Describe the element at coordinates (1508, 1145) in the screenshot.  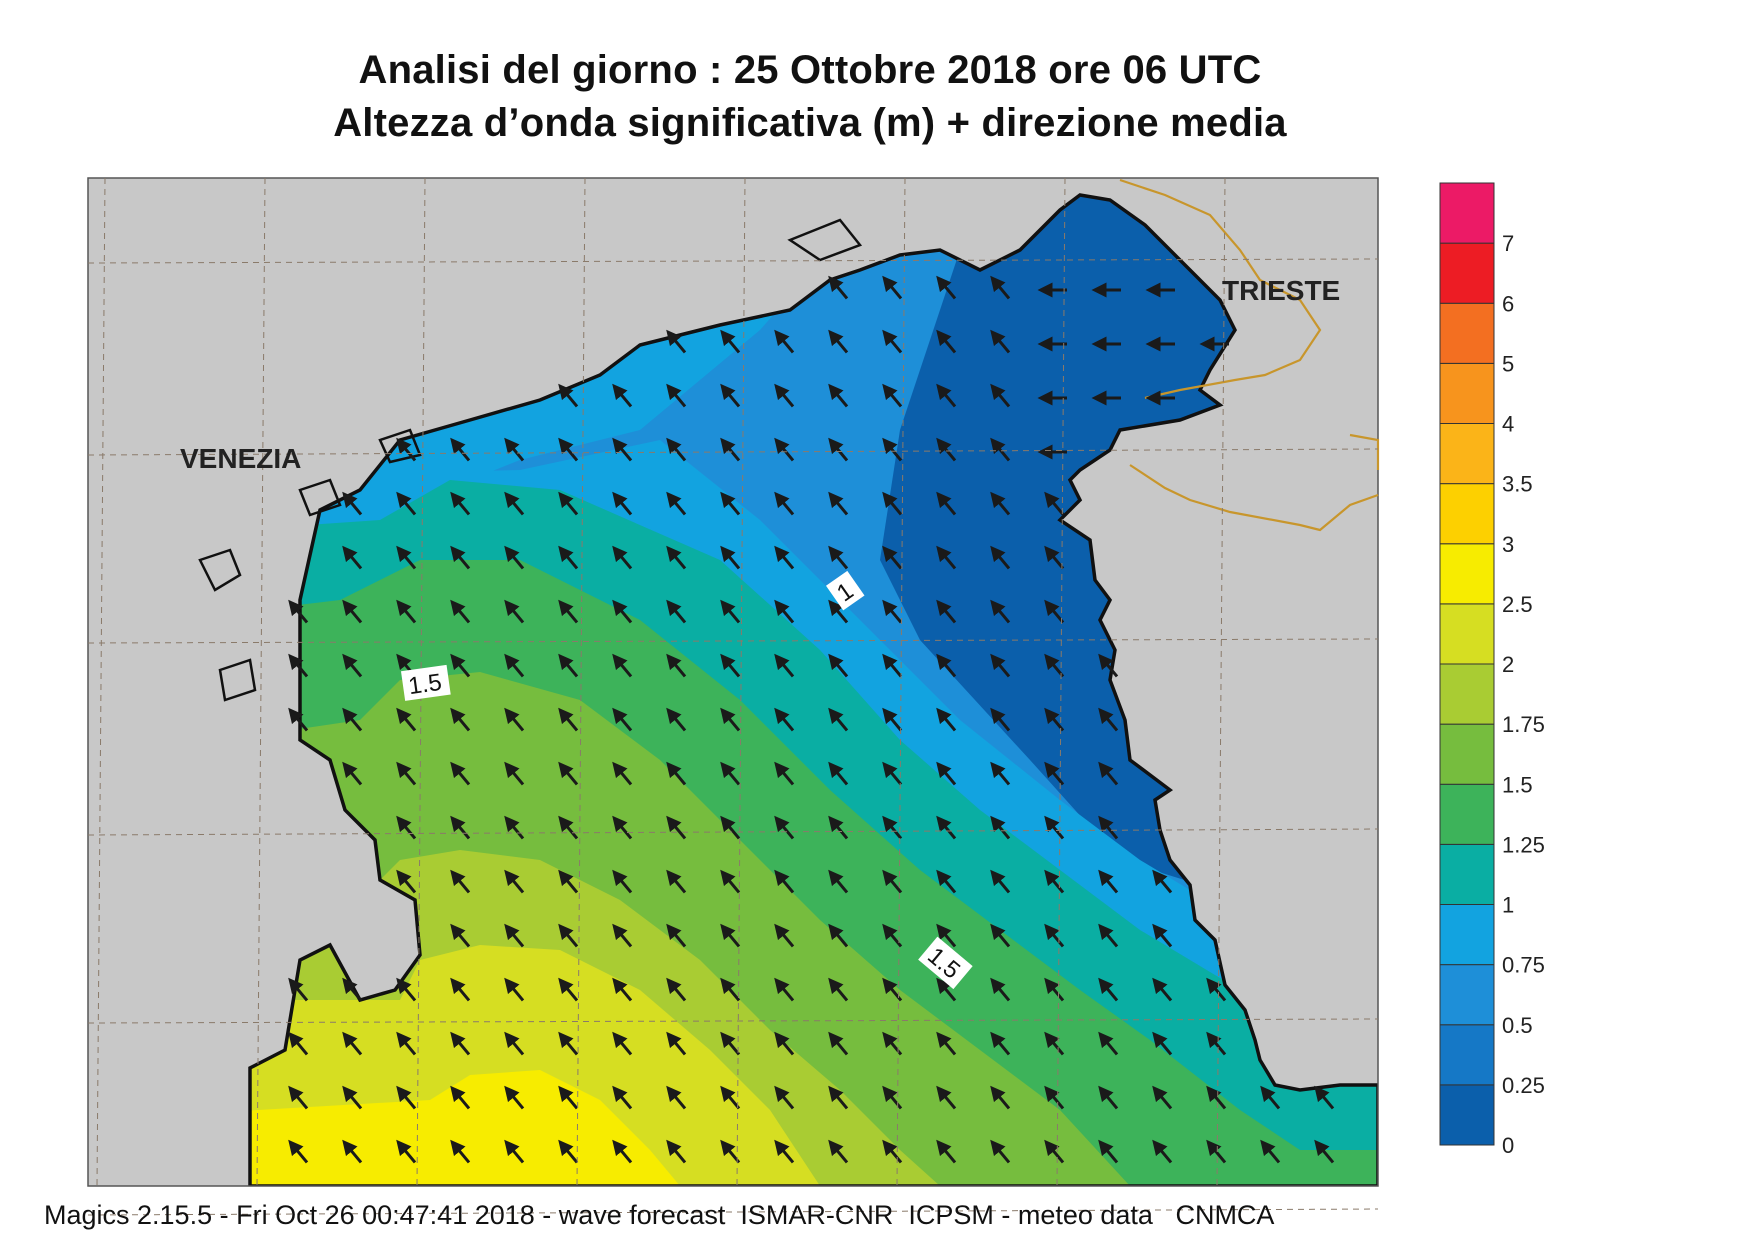
I see `colorbar-tick-label: 0` at that location.